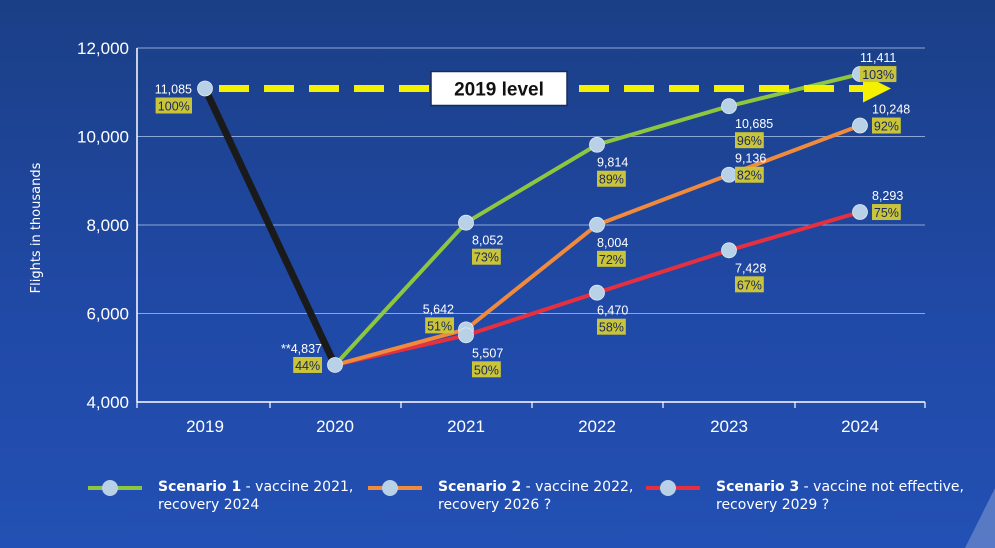 This screenshot has width=995, height=548. Describe the element at coordinates (773, 505) in the screenshot. I see `legend-desc2-scenario-3: recovery 2029 ?` at that location.